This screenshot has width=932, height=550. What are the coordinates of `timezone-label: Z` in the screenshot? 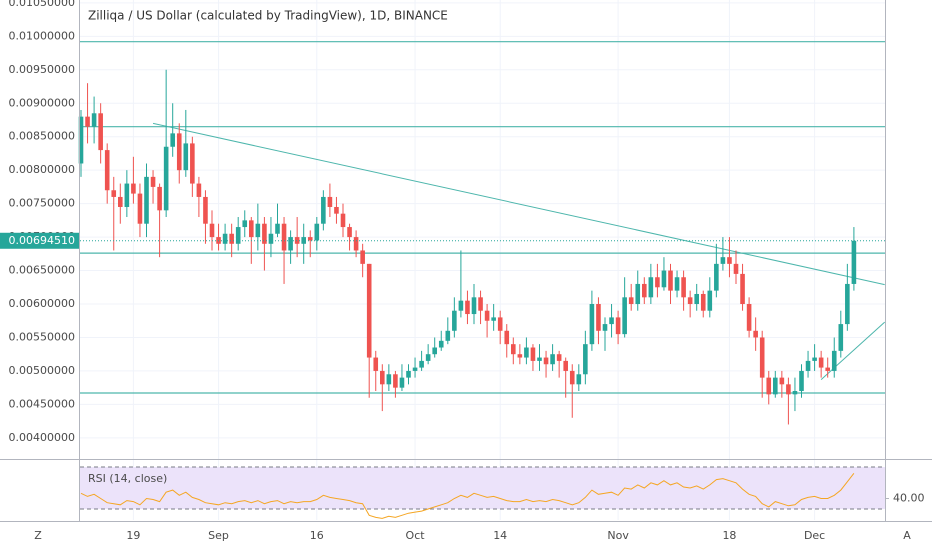 It's located at (38, 535).